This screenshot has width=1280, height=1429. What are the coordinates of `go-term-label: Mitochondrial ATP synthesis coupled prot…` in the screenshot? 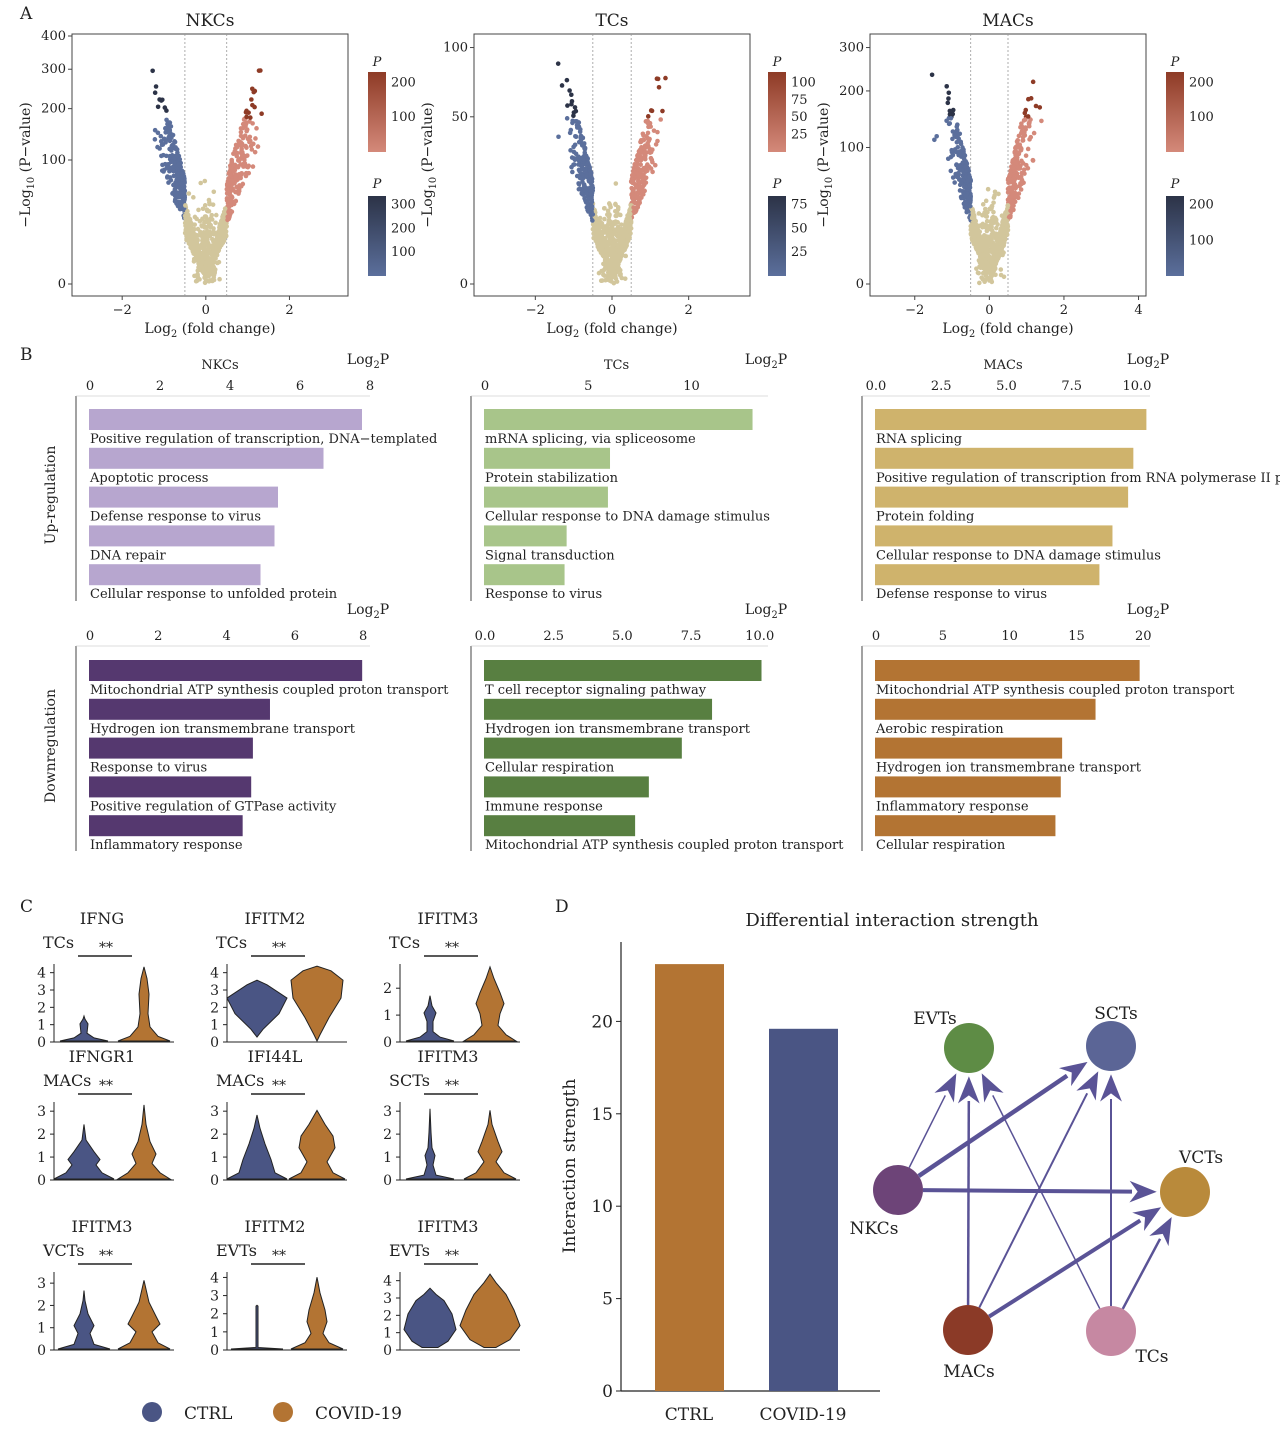 It's located at (664, 845).